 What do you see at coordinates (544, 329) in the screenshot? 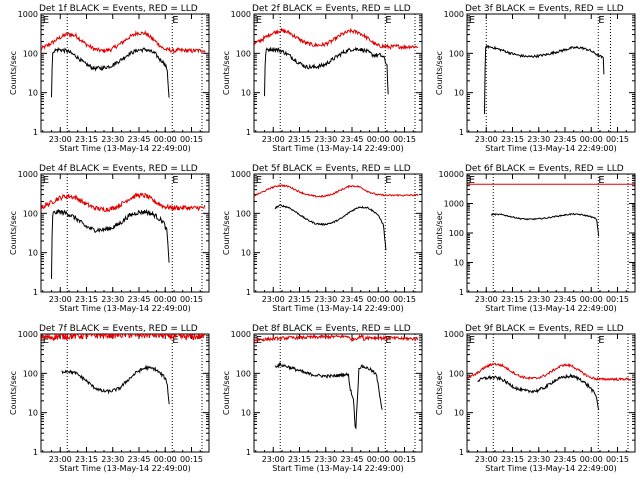
I see `chart-title: Det 9f BLACK = Events, RED = LLD` at bounding box center [544, 329].